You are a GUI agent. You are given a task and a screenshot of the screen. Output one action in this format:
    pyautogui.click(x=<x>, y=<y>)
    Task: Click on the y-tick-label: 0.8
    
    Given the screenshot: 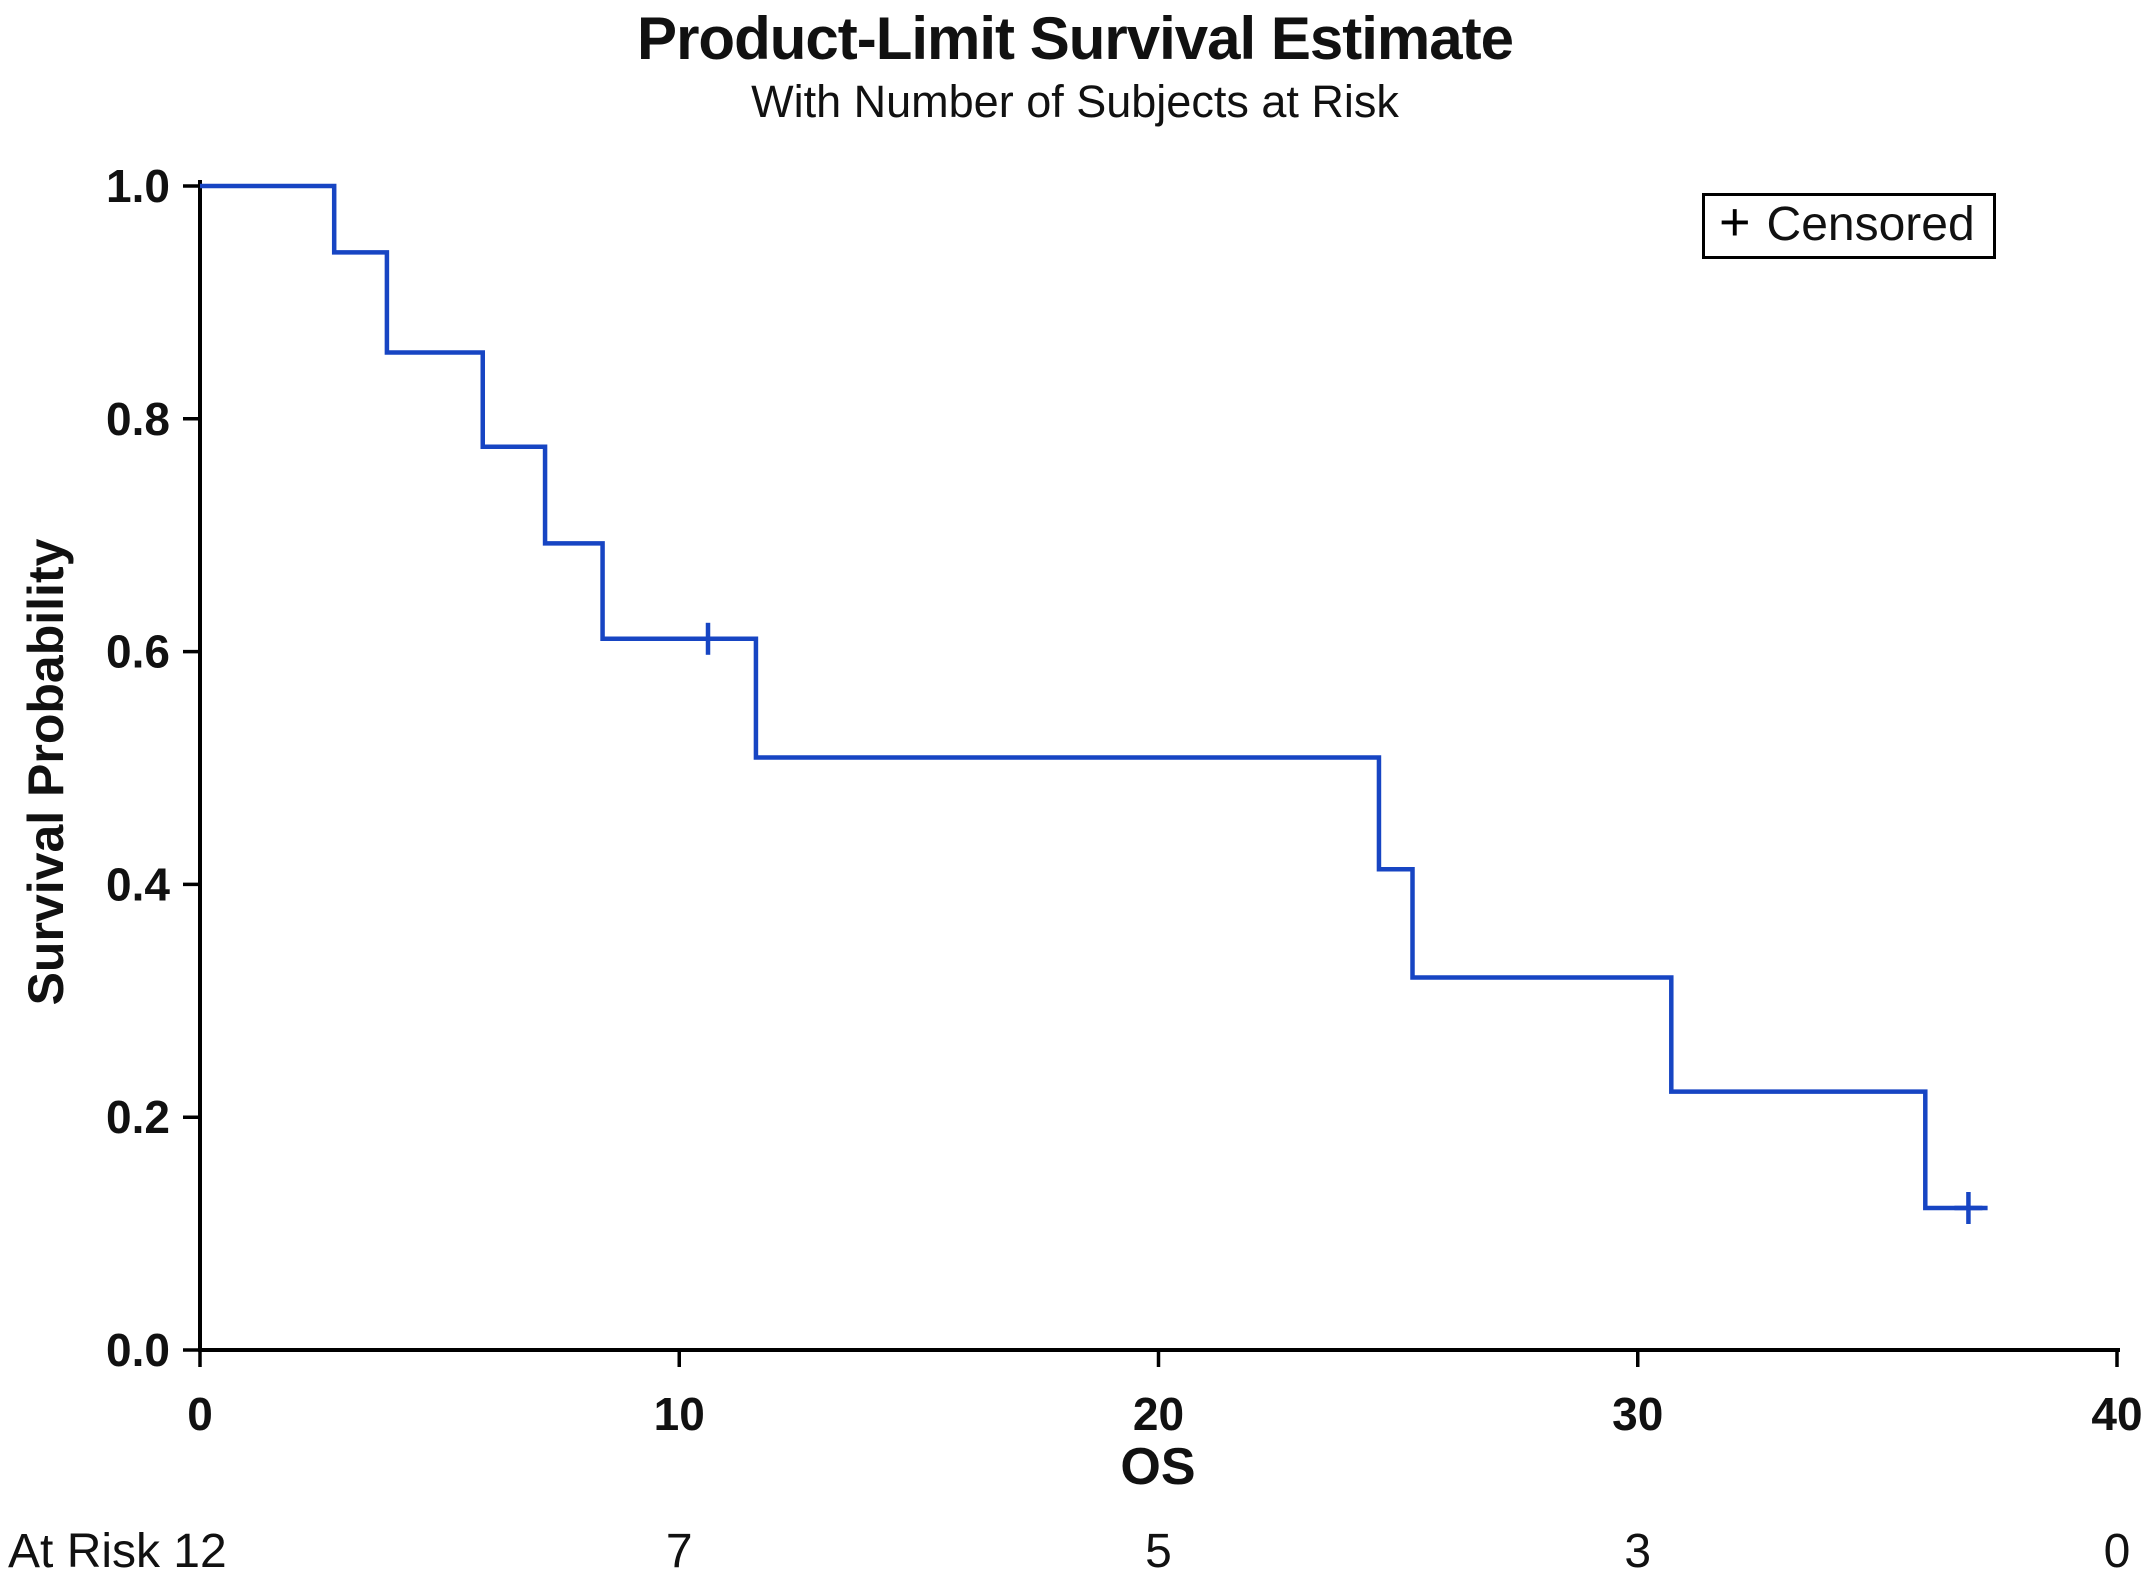 What is the action you would take?
    pyautogui.click(x=138, y=419)
    